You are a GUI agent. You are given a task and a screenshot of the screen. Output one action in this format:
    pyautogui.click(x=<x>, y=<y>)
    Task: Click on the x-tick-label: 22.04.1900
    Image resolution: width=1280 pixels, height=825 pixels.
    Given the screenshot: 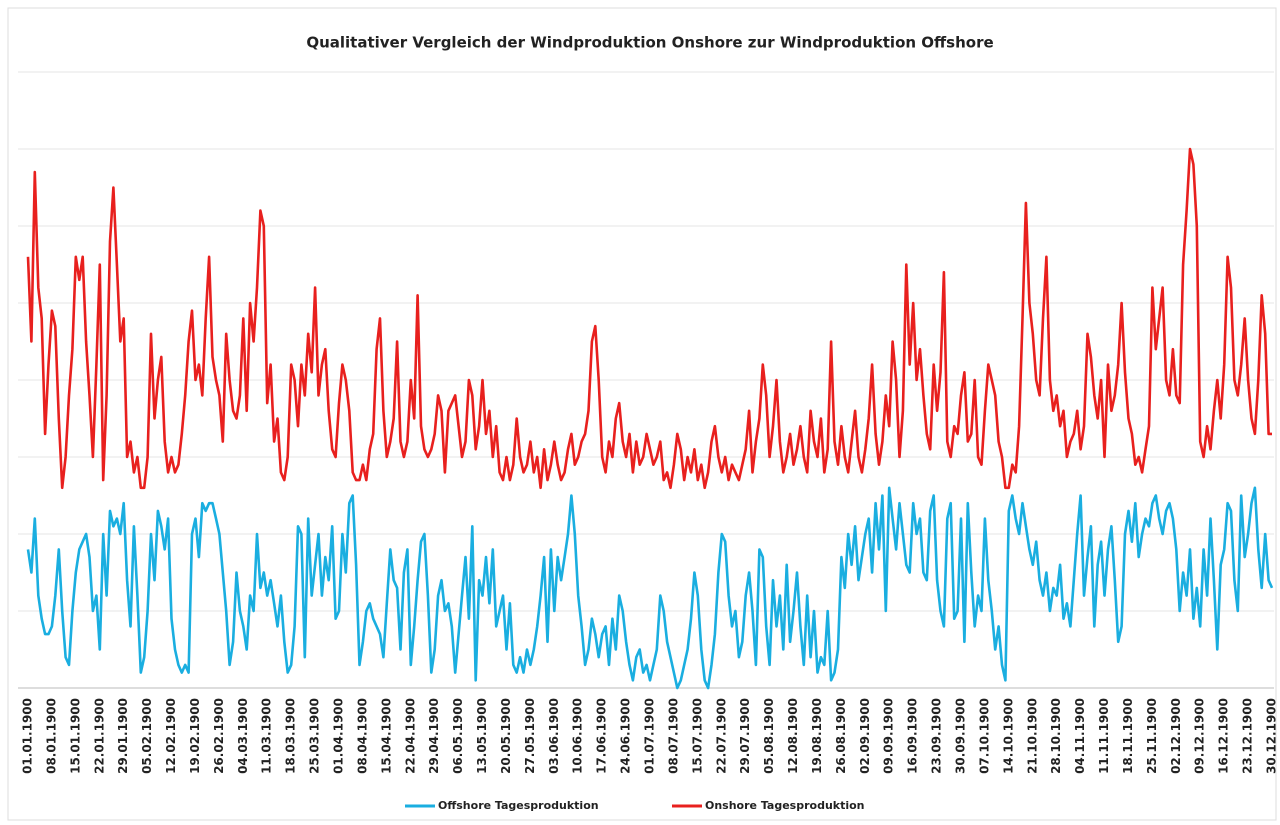 What is the action you would take?
    pyautogui.click(x=410, y=736)
    